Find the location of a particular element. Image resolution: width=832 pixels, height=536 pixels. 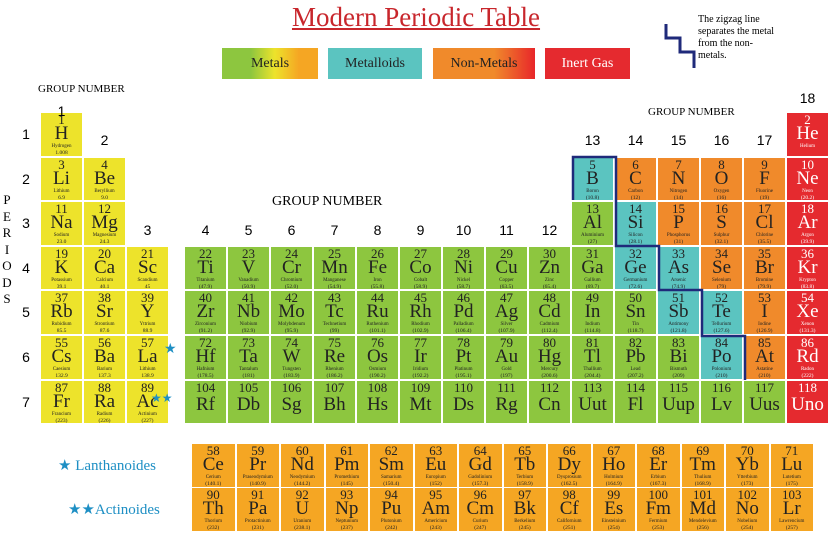

symbol: Yb is located at coordinates (747, 464).